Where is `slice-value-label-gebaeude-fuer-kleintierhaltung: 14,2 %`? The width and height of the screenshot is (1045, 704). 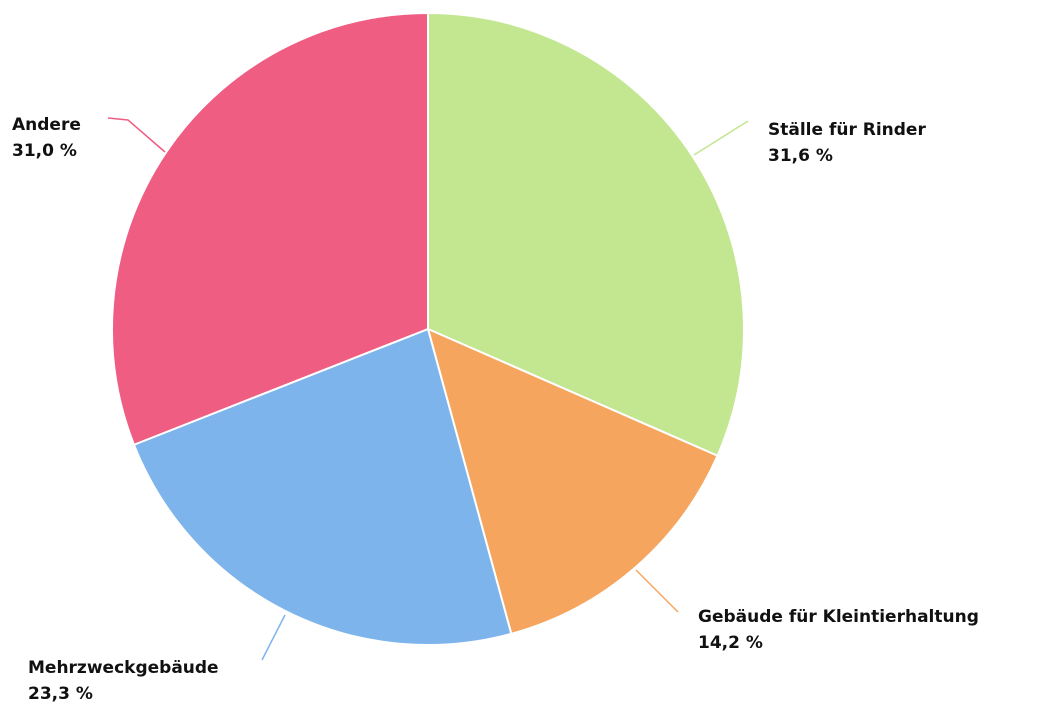
slice-value-label-gebaeude-fuer-kleintierhaltung: 14,2 % is located at coordinates (730, 643).